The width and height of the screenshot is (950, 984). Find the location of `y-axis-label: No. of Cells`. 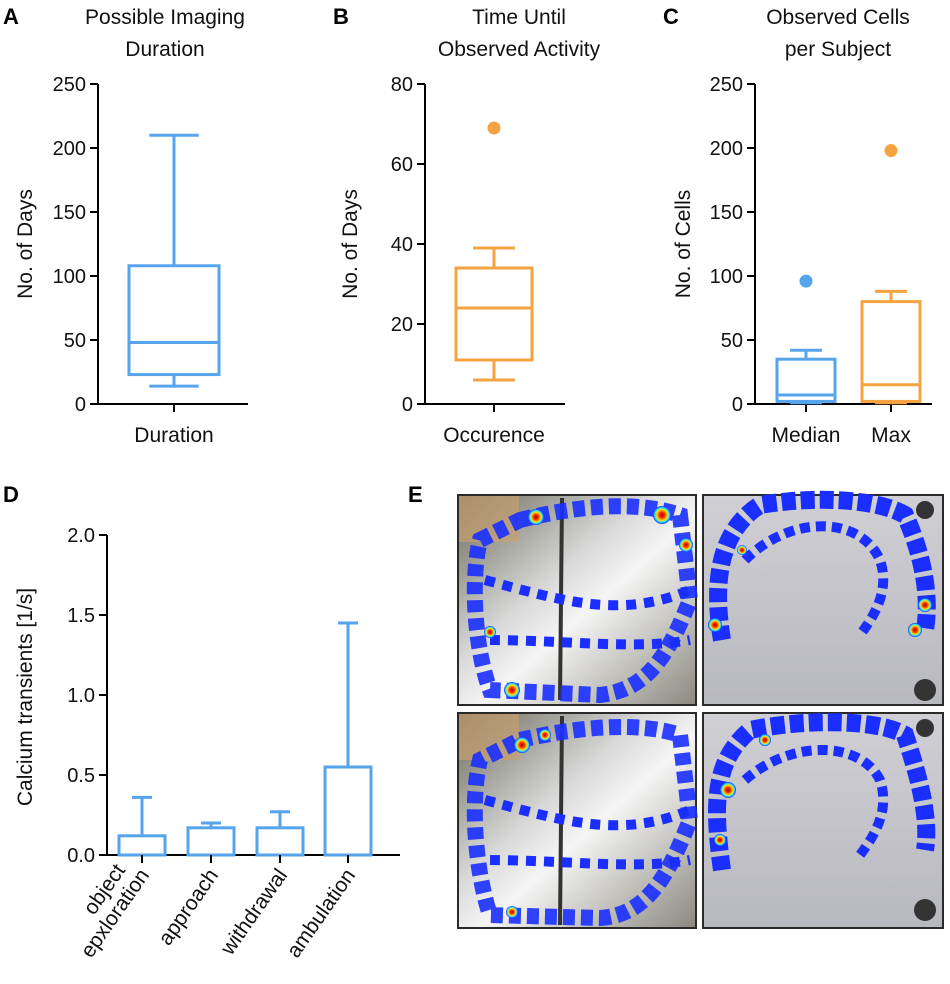

y-axis-label: No. of Cells is located at coordinates (683, 244).